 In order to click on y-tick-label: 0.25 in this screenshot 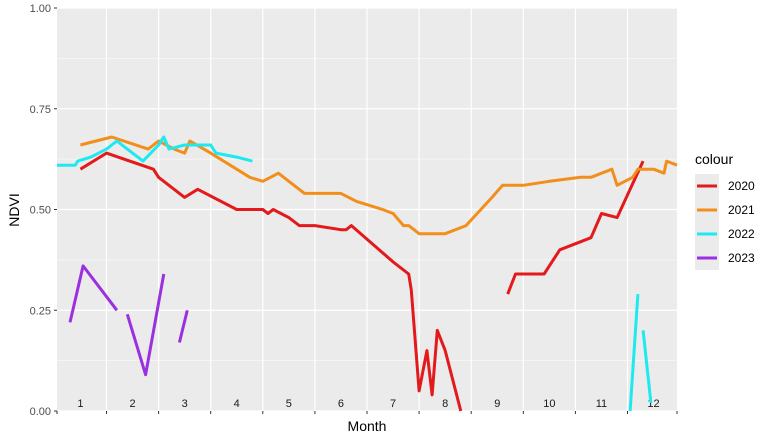, I will do `click(40, 311)`.